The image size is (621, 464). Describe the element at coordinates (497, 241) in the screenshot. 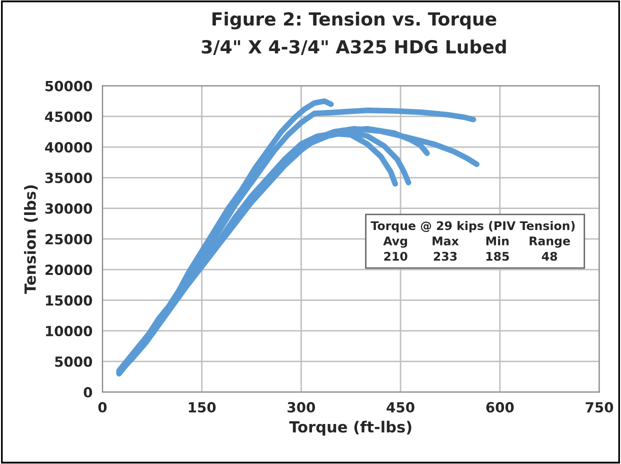

I see `annotation: Min` at that location.